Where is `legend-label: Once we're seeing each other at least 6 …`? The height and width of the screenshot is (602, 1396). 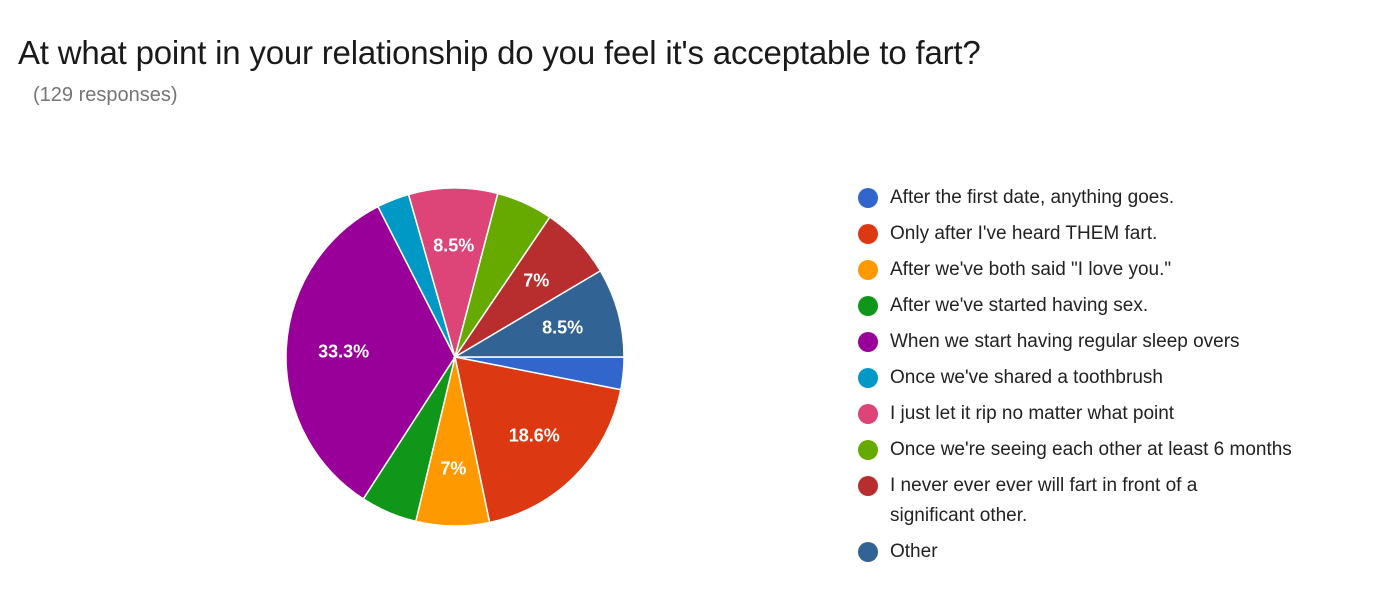 legend-label: Once we're seeing each other at least 6 … is located at coordinates (1091, 449).